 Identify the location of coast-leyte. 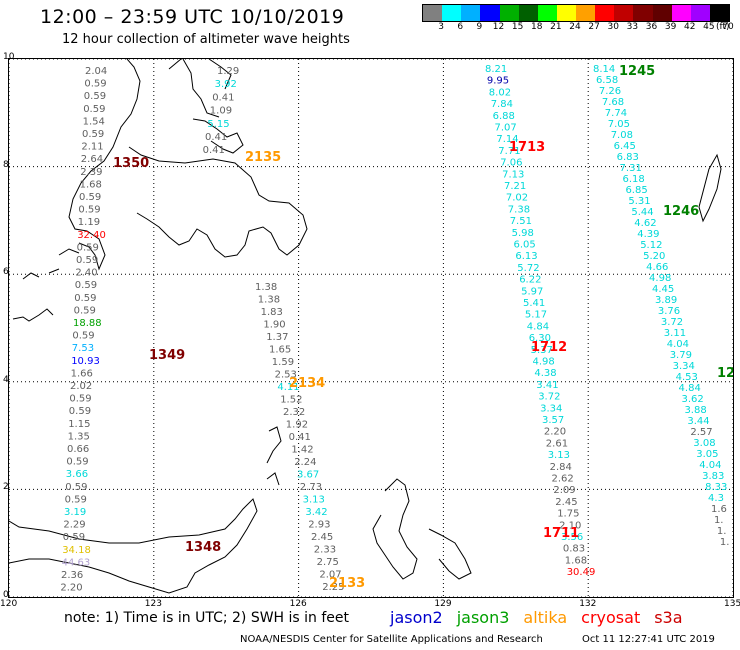
(220, 74).